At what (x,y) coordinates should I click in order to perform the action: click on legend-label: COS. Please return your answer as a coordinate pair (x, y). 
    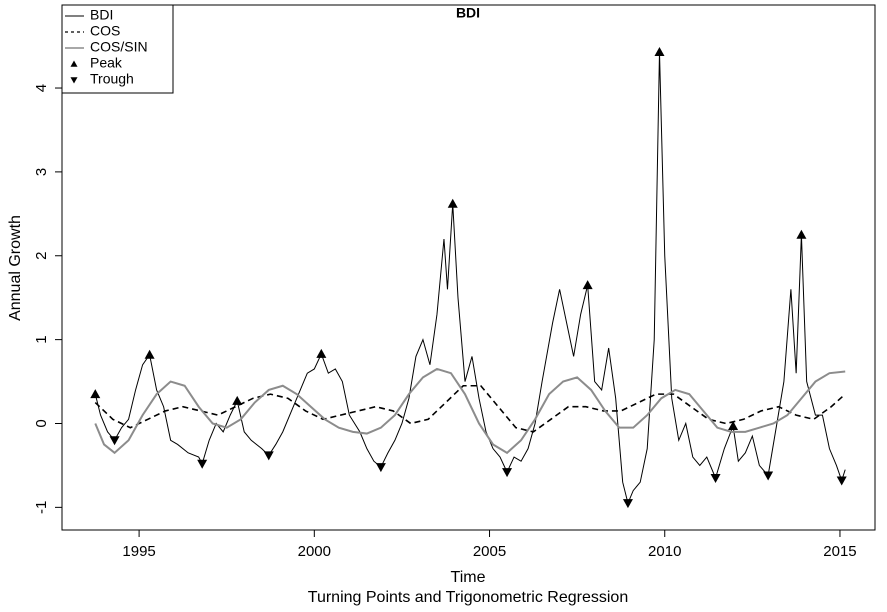
    Looking at the image, I should click on (105, 31).